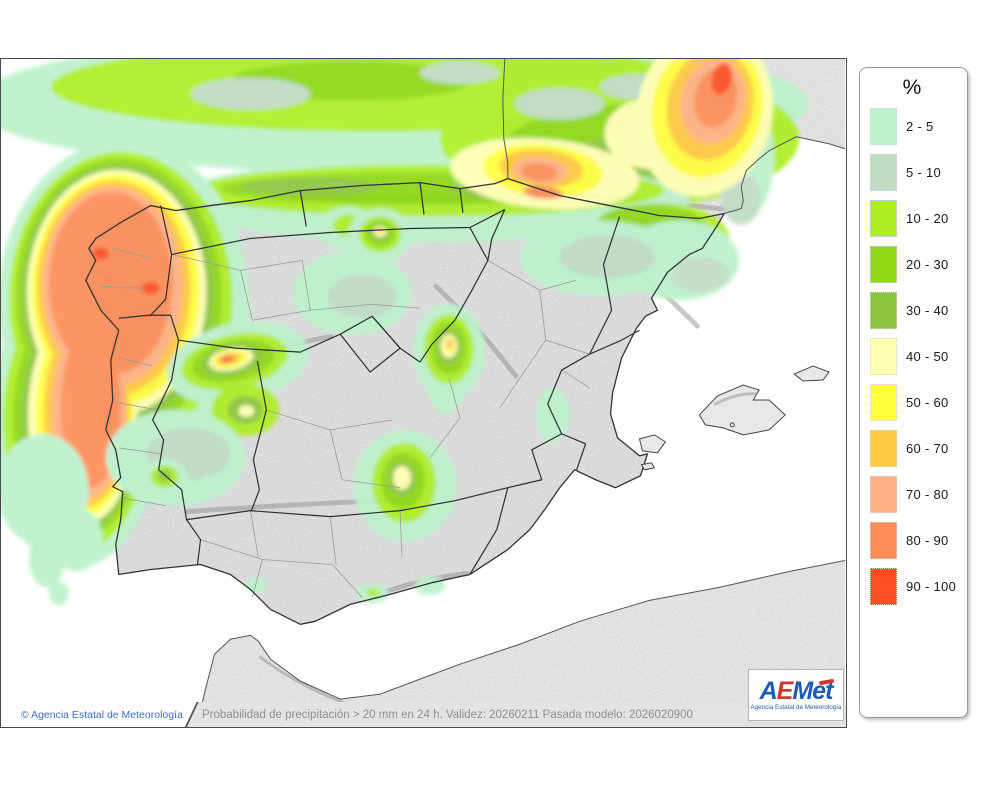 This screenshot has height=790, width=1000. I want to click on legend-label: 40 - 50, so click(927, 356).